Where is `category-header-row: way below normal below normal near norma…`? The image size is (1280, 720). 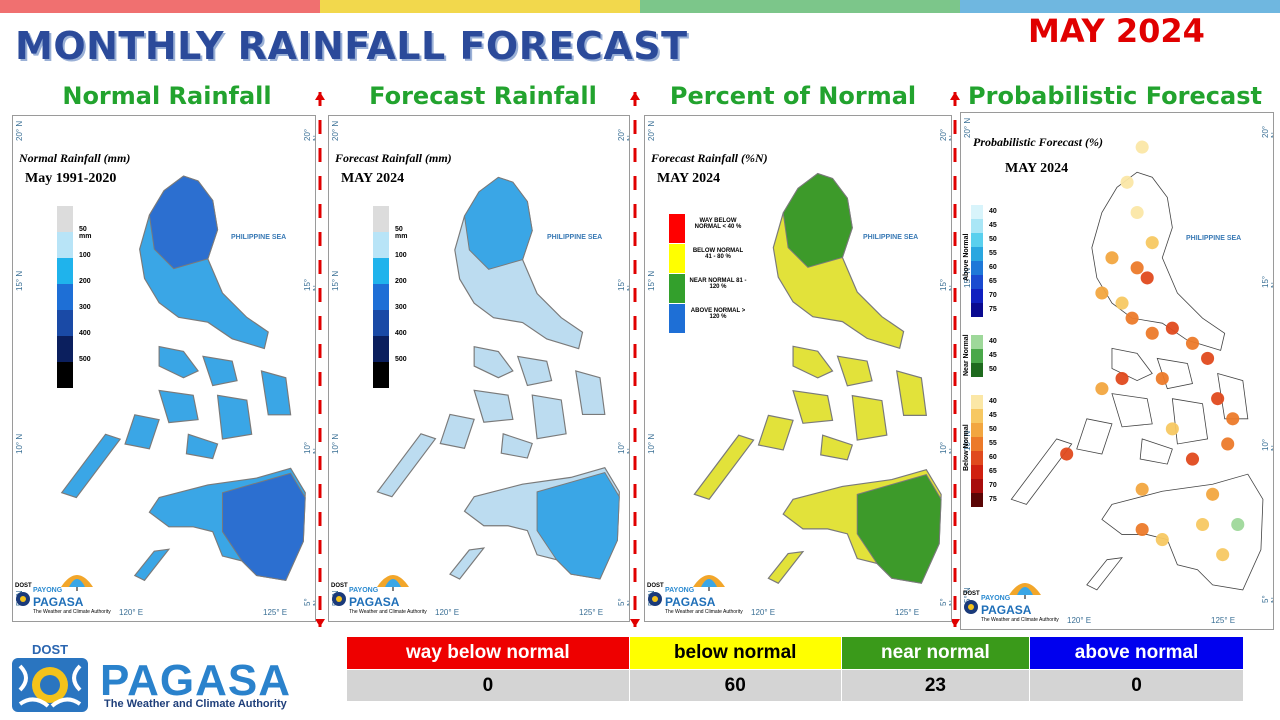
category-header-row: way below normal below normal near norma… is located at coordinates (795, 653).